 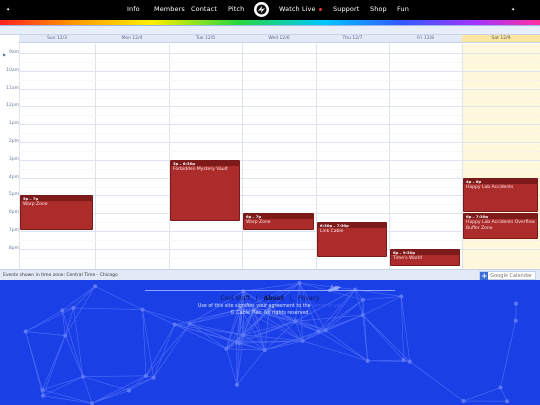 I want to click on hour-label: 6pm, so click(x=13, y=213).